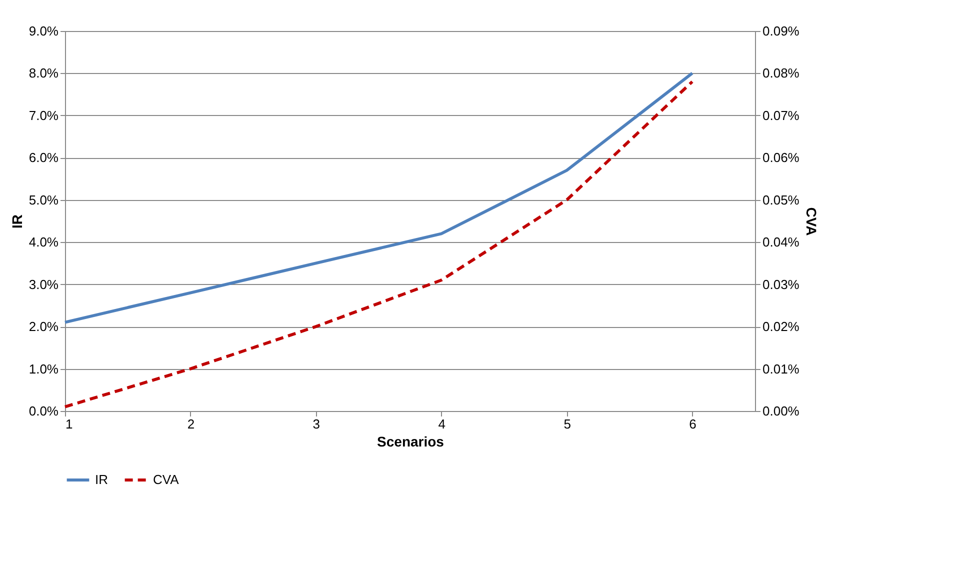  What do you see at coordinates (692, 424) in the screenshot?
I see `x-tick-label: 6` at bounding box center [692, 424].